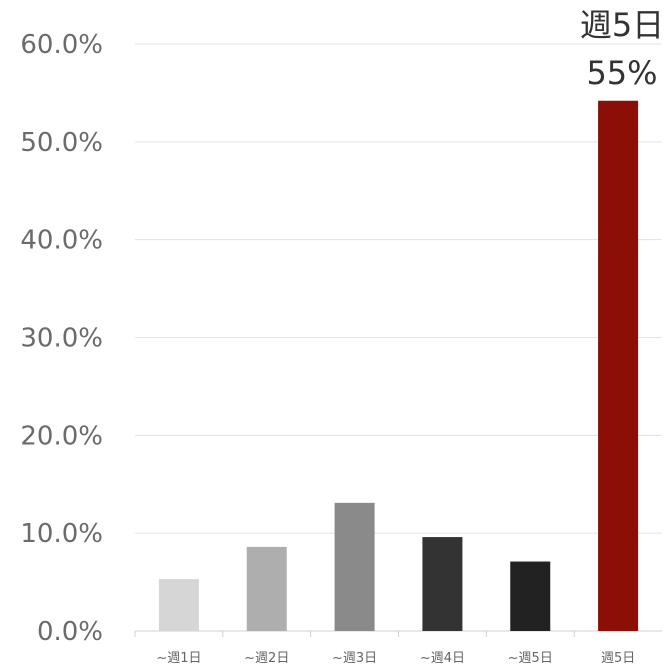 The width and height of the screenshot is (667, 666). I want to click on y-tick-label: 10.0%, so click(61, 534).